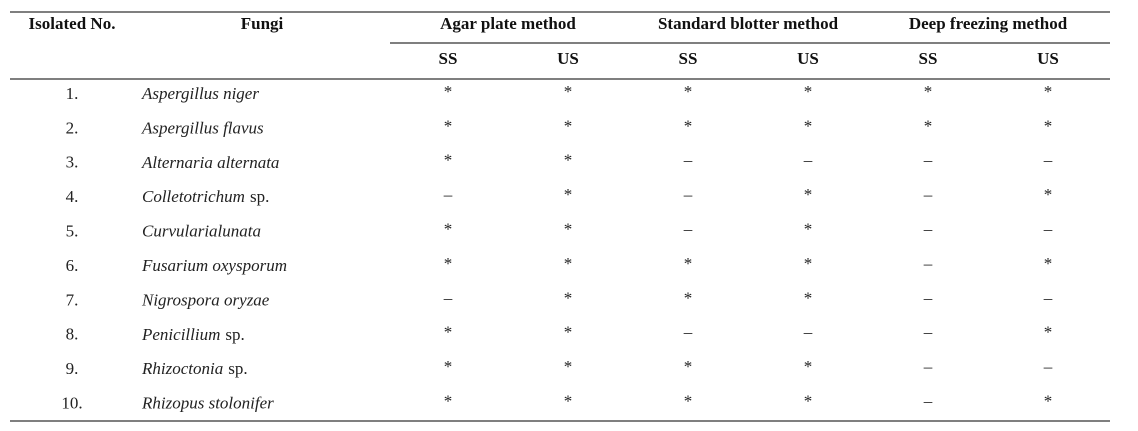  I want to click on genus: Curvularialunata, so click(201, 231).